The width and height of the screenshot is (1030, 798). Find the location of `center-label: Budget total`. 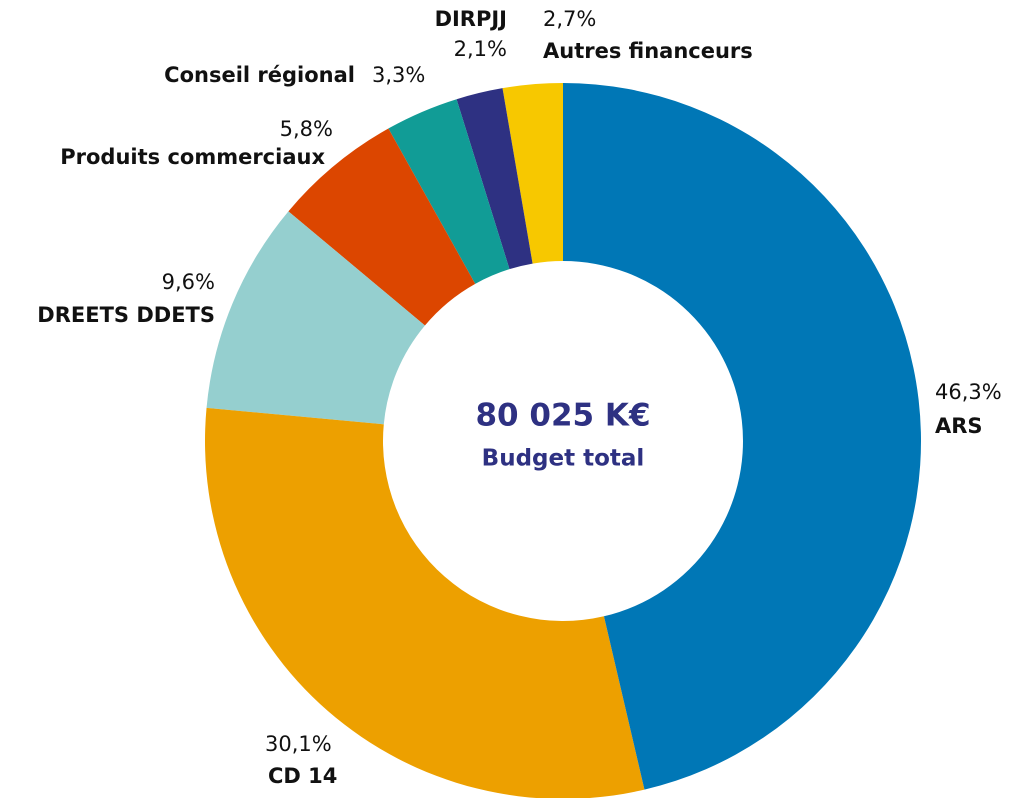

center-label: Budget total is located at coordinates (563, 459).